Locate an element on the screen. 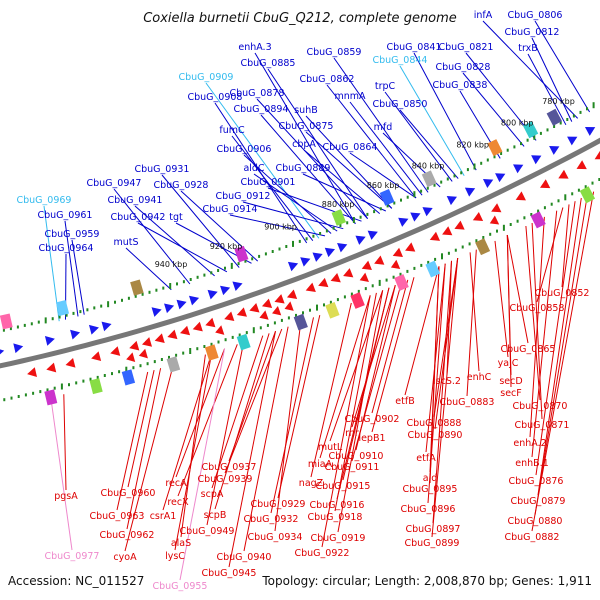 This screenshot has height=600, width=600. gene-label-bottom: CbuG_0939 is located at coordinates (225, 479).